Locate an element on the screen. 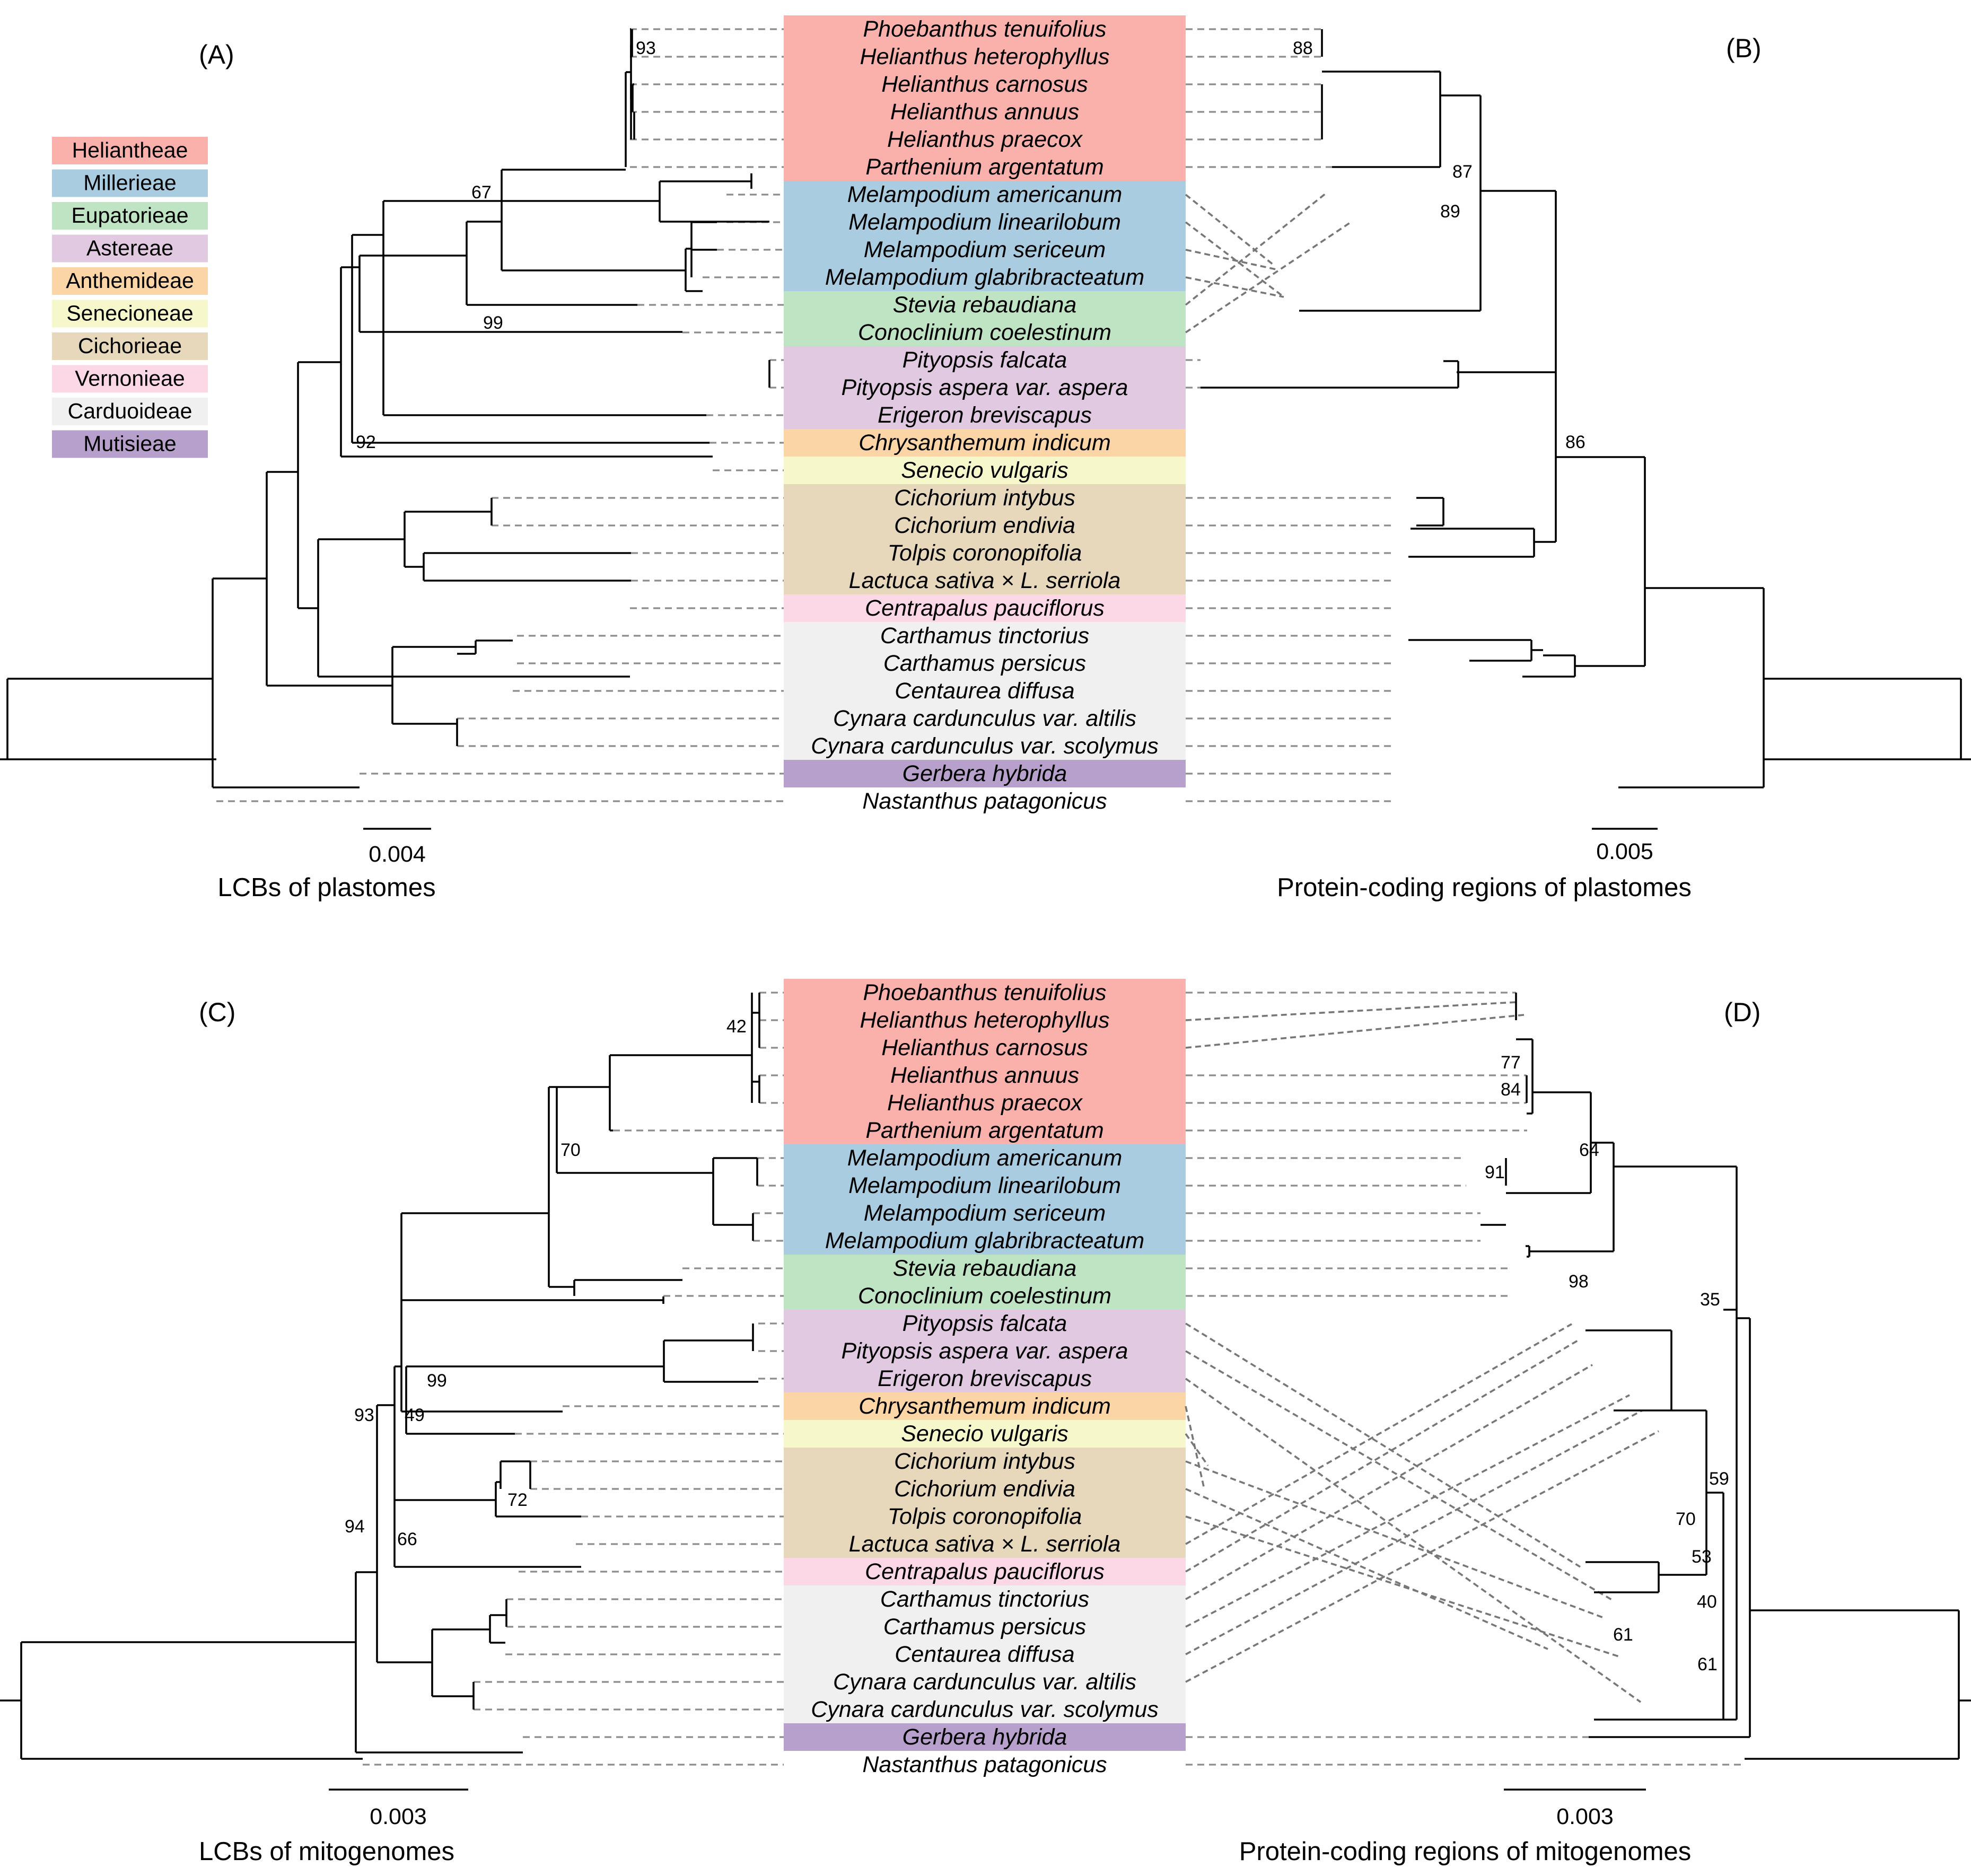  scale-label-b: 0.005 is located at coordinates (1624, 851).